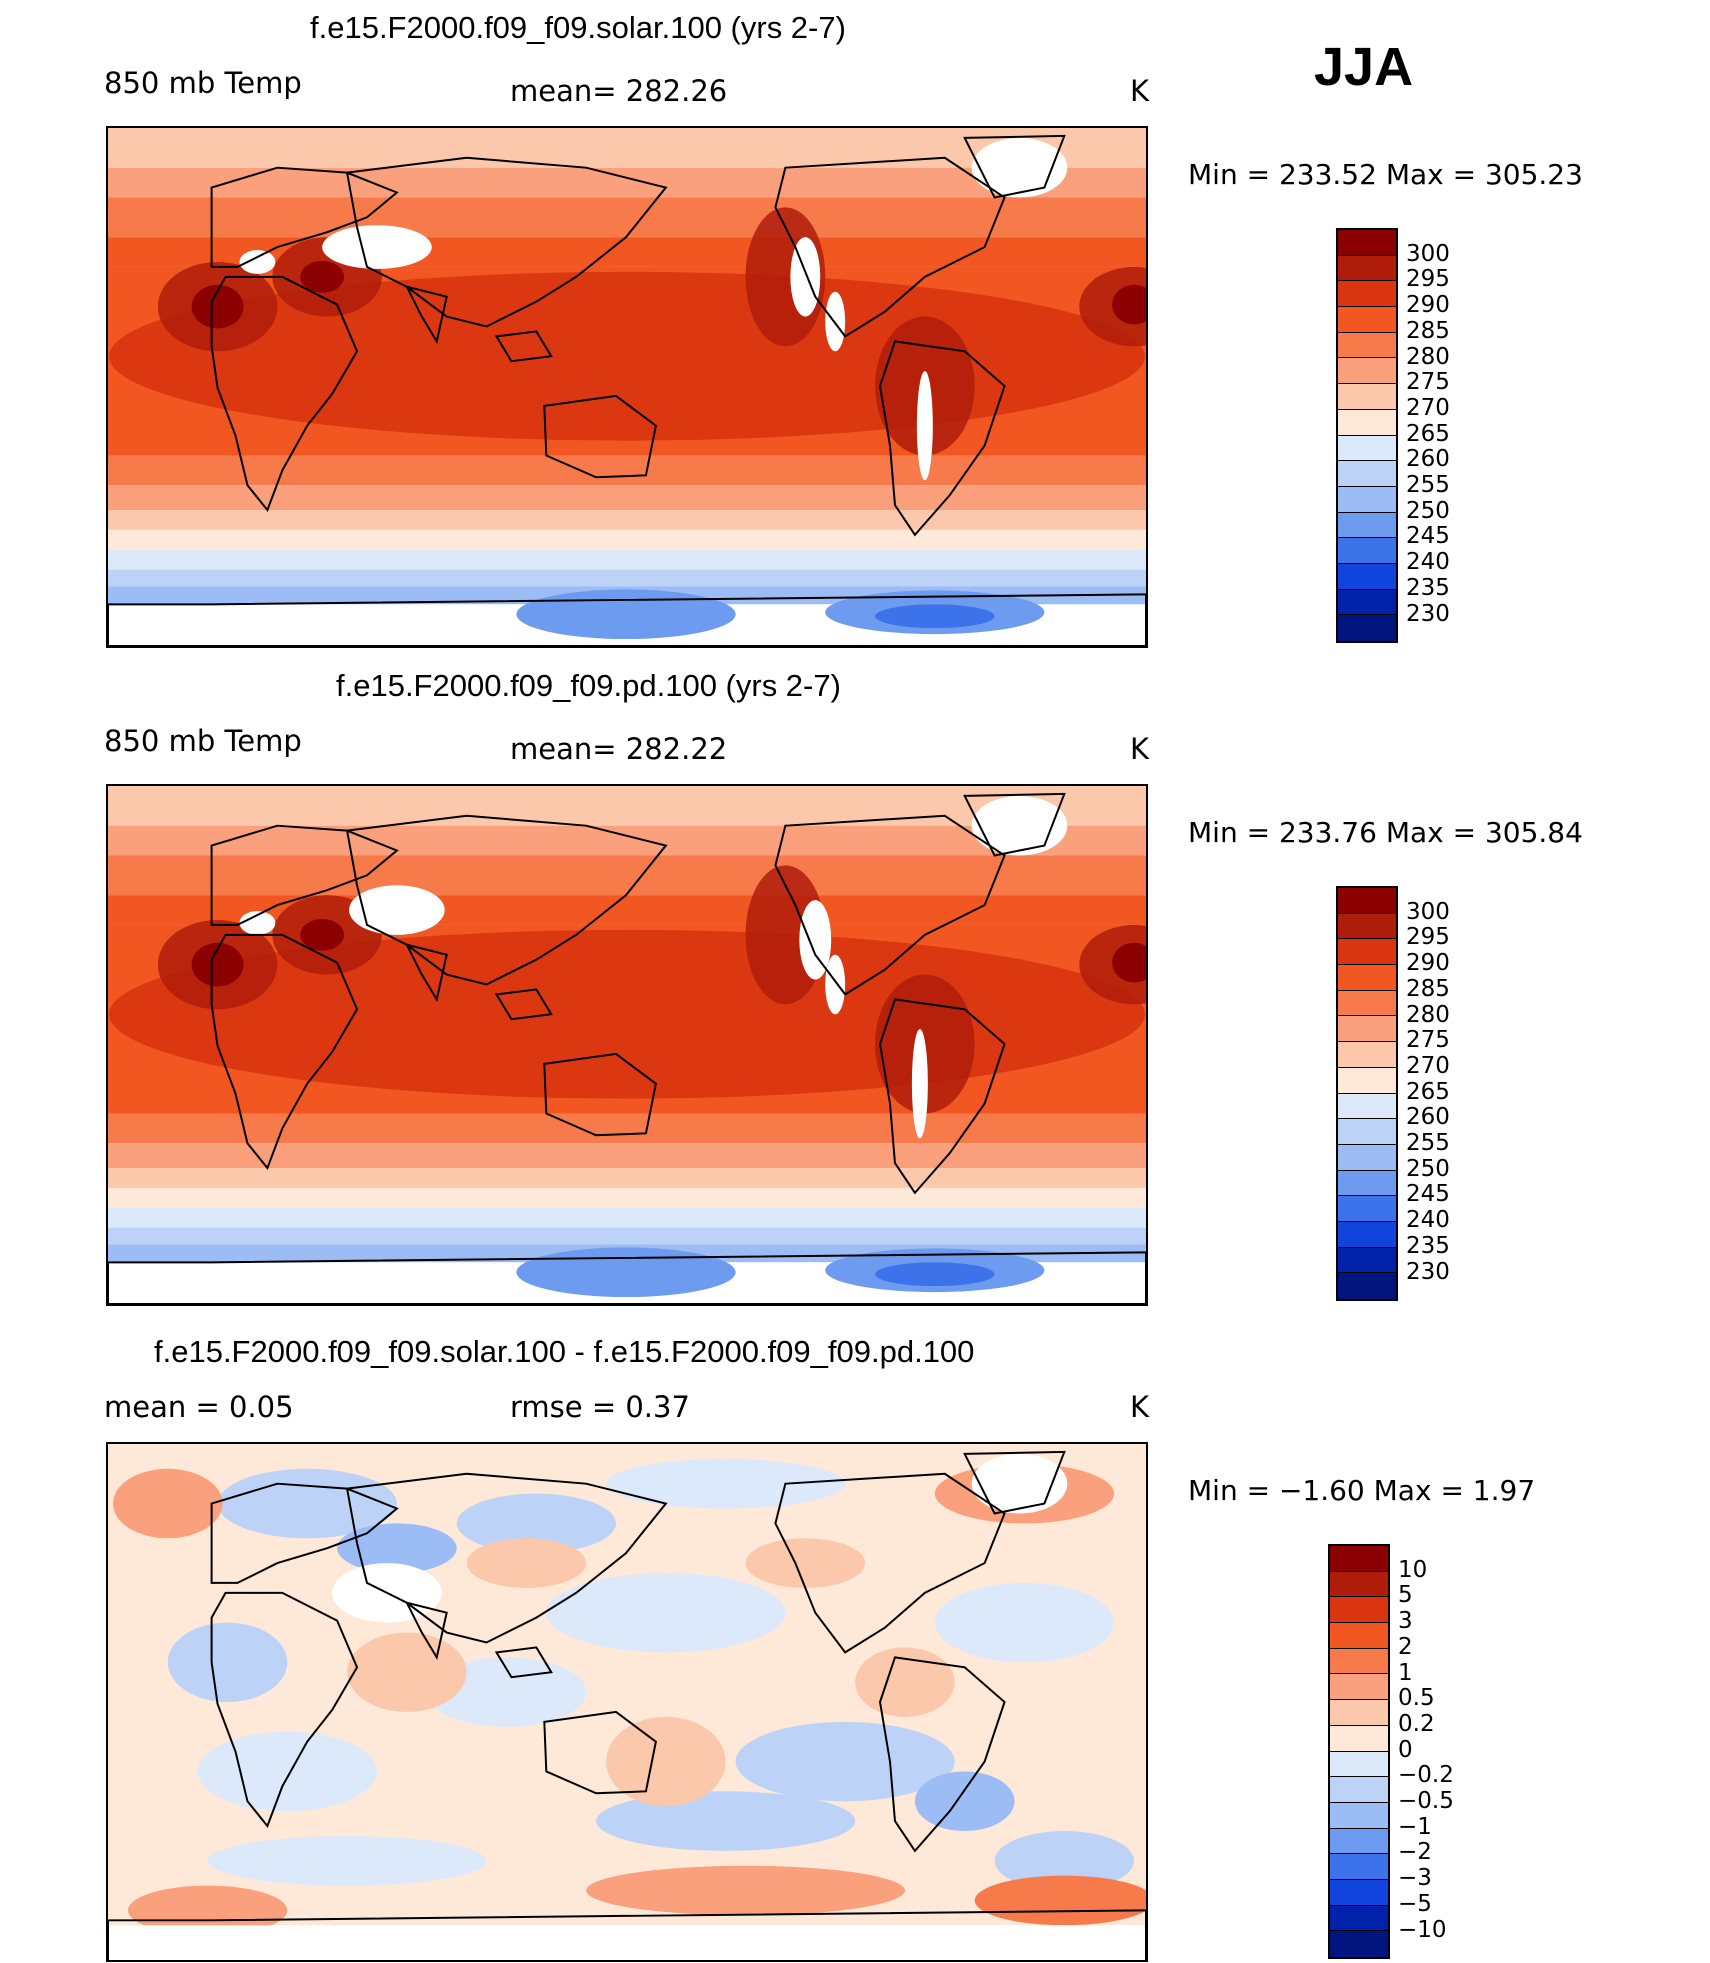 This screenshot has height=1963, width=1710. What do you see at coordinates (1428, 562) in the screenshot?
I see `colorbar-tick-label: 240` at bounding box center [1428, 562].